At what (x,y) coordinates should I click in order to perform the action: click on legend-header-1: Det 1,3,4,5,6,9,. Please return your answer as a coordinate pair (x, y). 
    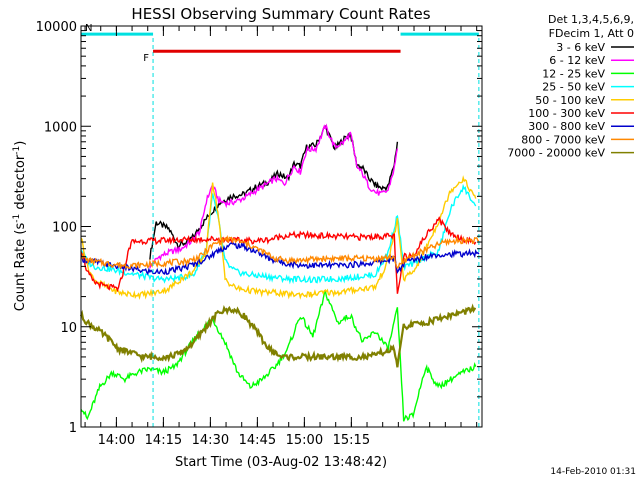
    Looking at the image, I should click on (591, 19).